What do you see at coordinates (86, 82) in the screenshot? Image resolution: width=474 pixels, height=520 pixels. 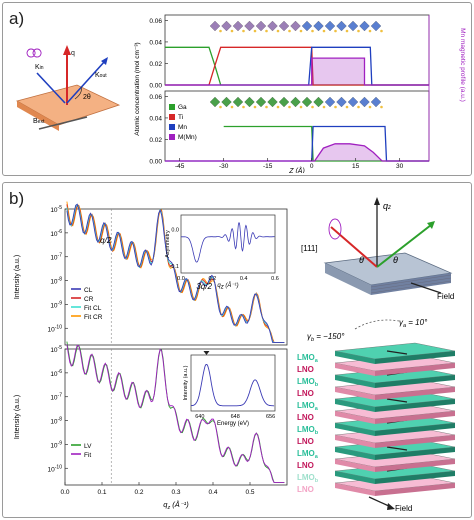 I see `k-out-arrow` at bounding box center [86, 82].